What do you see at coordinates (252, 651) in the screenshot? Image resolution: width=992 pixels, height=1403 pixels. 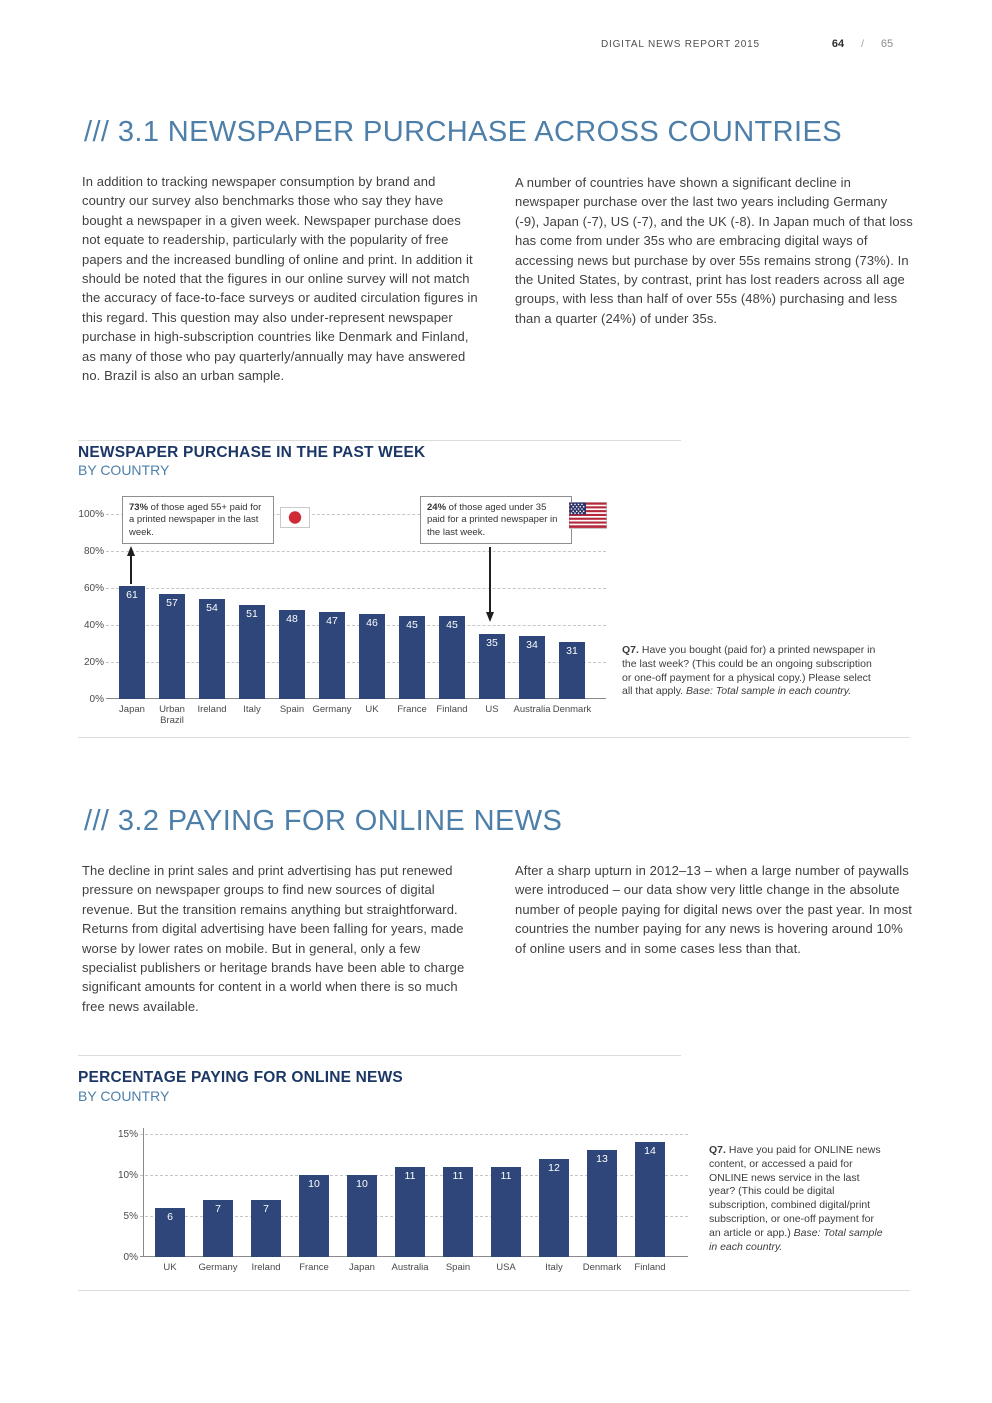 I see `bar: 51` at bounding box center [252, 651].